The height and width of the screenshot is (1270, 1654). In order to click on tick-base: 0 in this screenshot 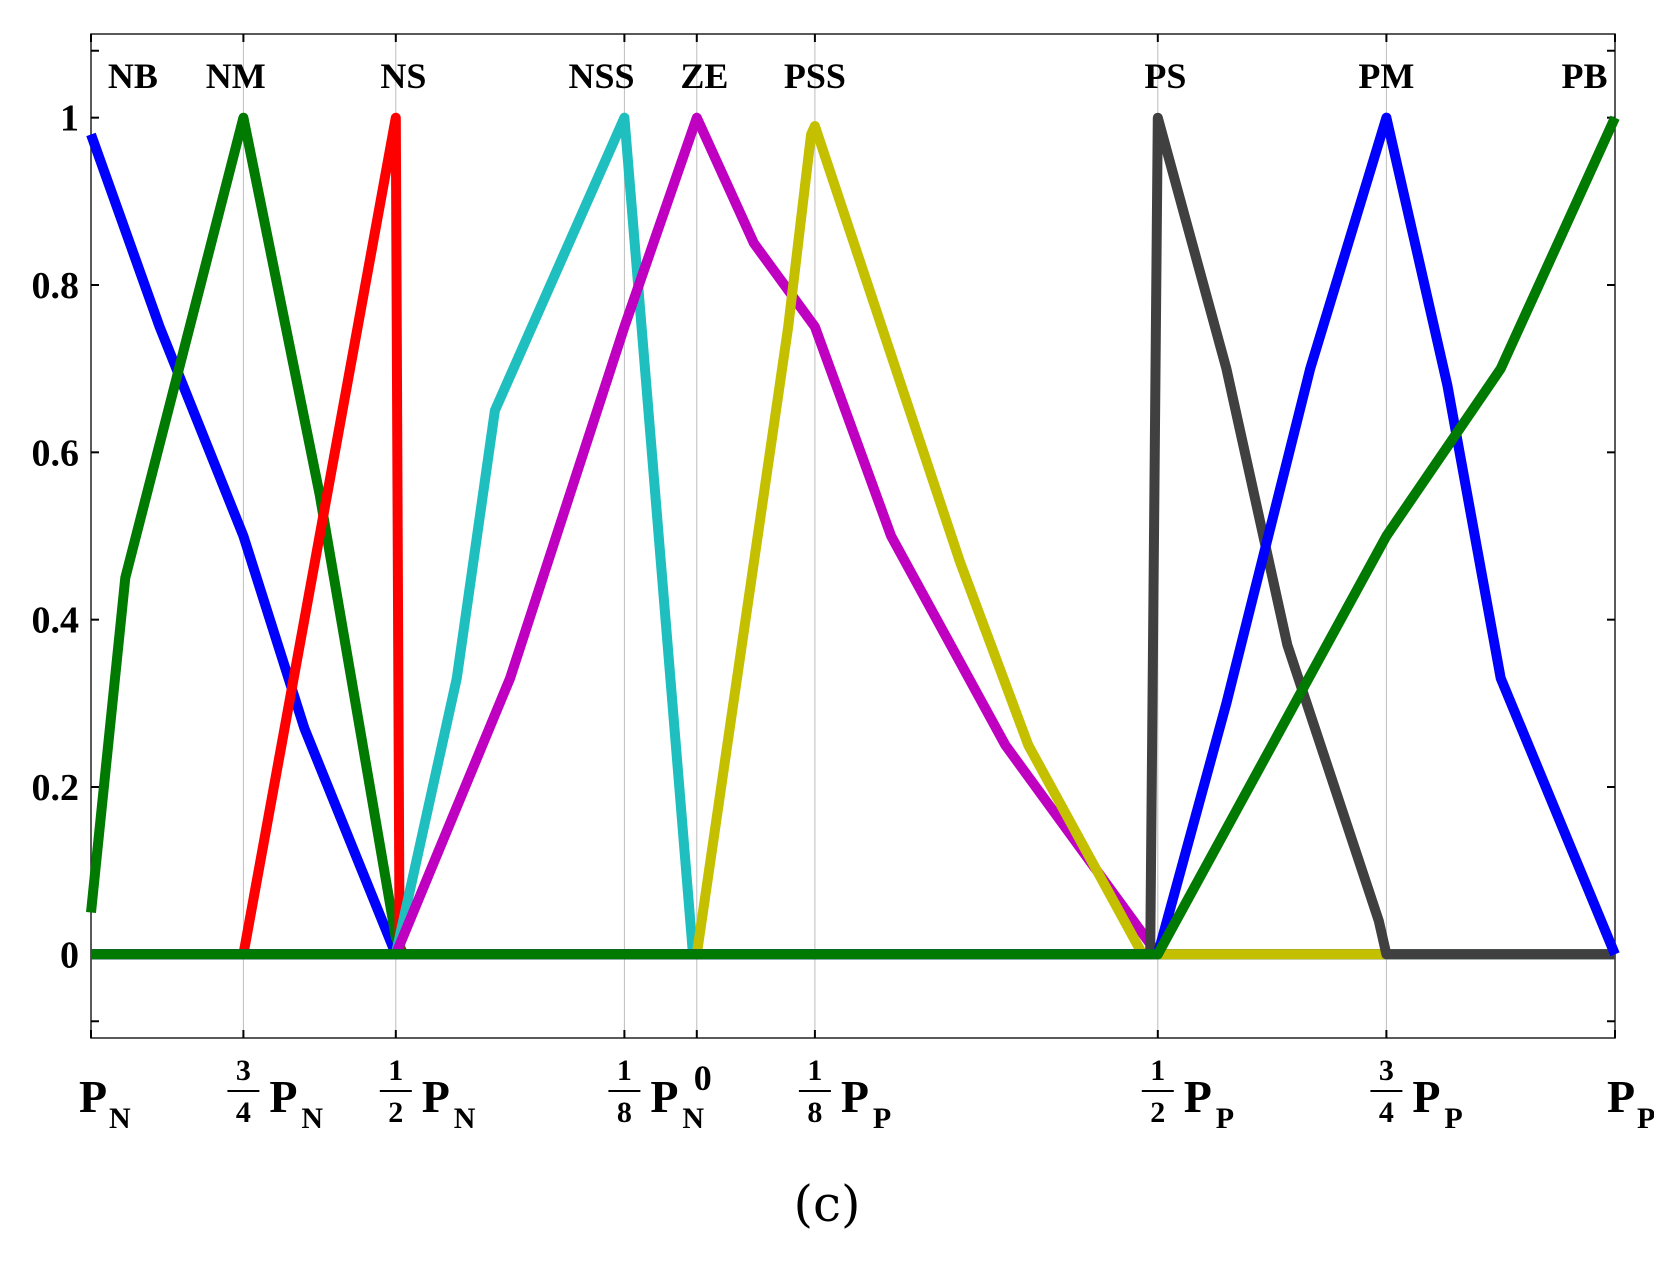, I will do `click(703, 1078)`.